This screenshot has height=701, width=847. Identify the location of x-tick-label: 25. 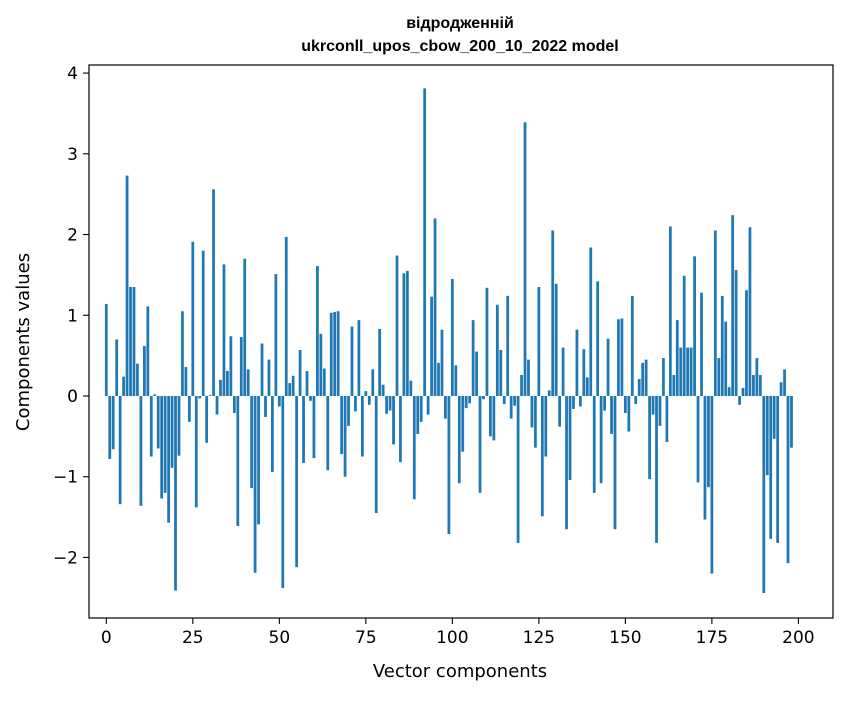
(193, 638).